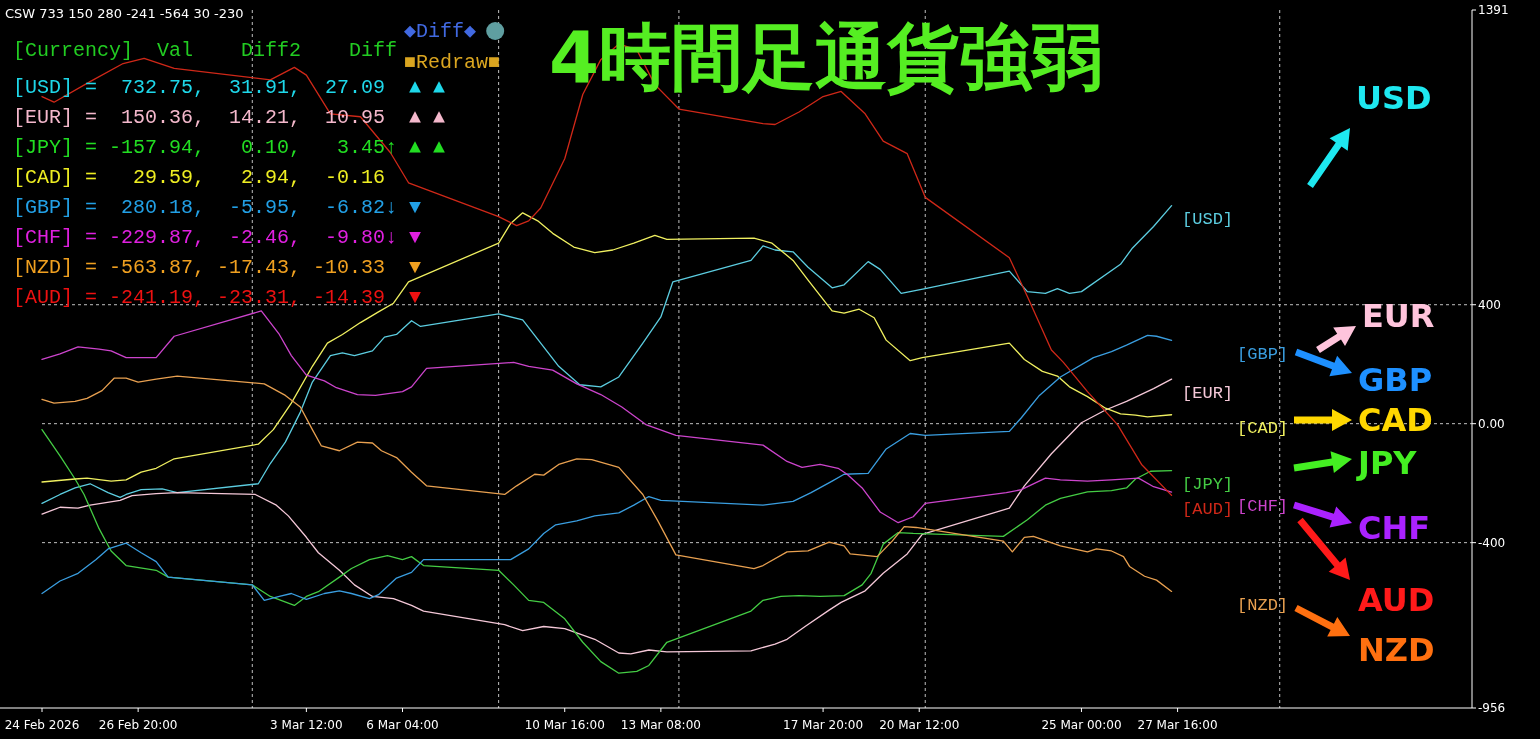  Describe the element at coordinates (564, 725) in the screenshot. I see `x-tick-label: 10 Mar 16:00` at that location.